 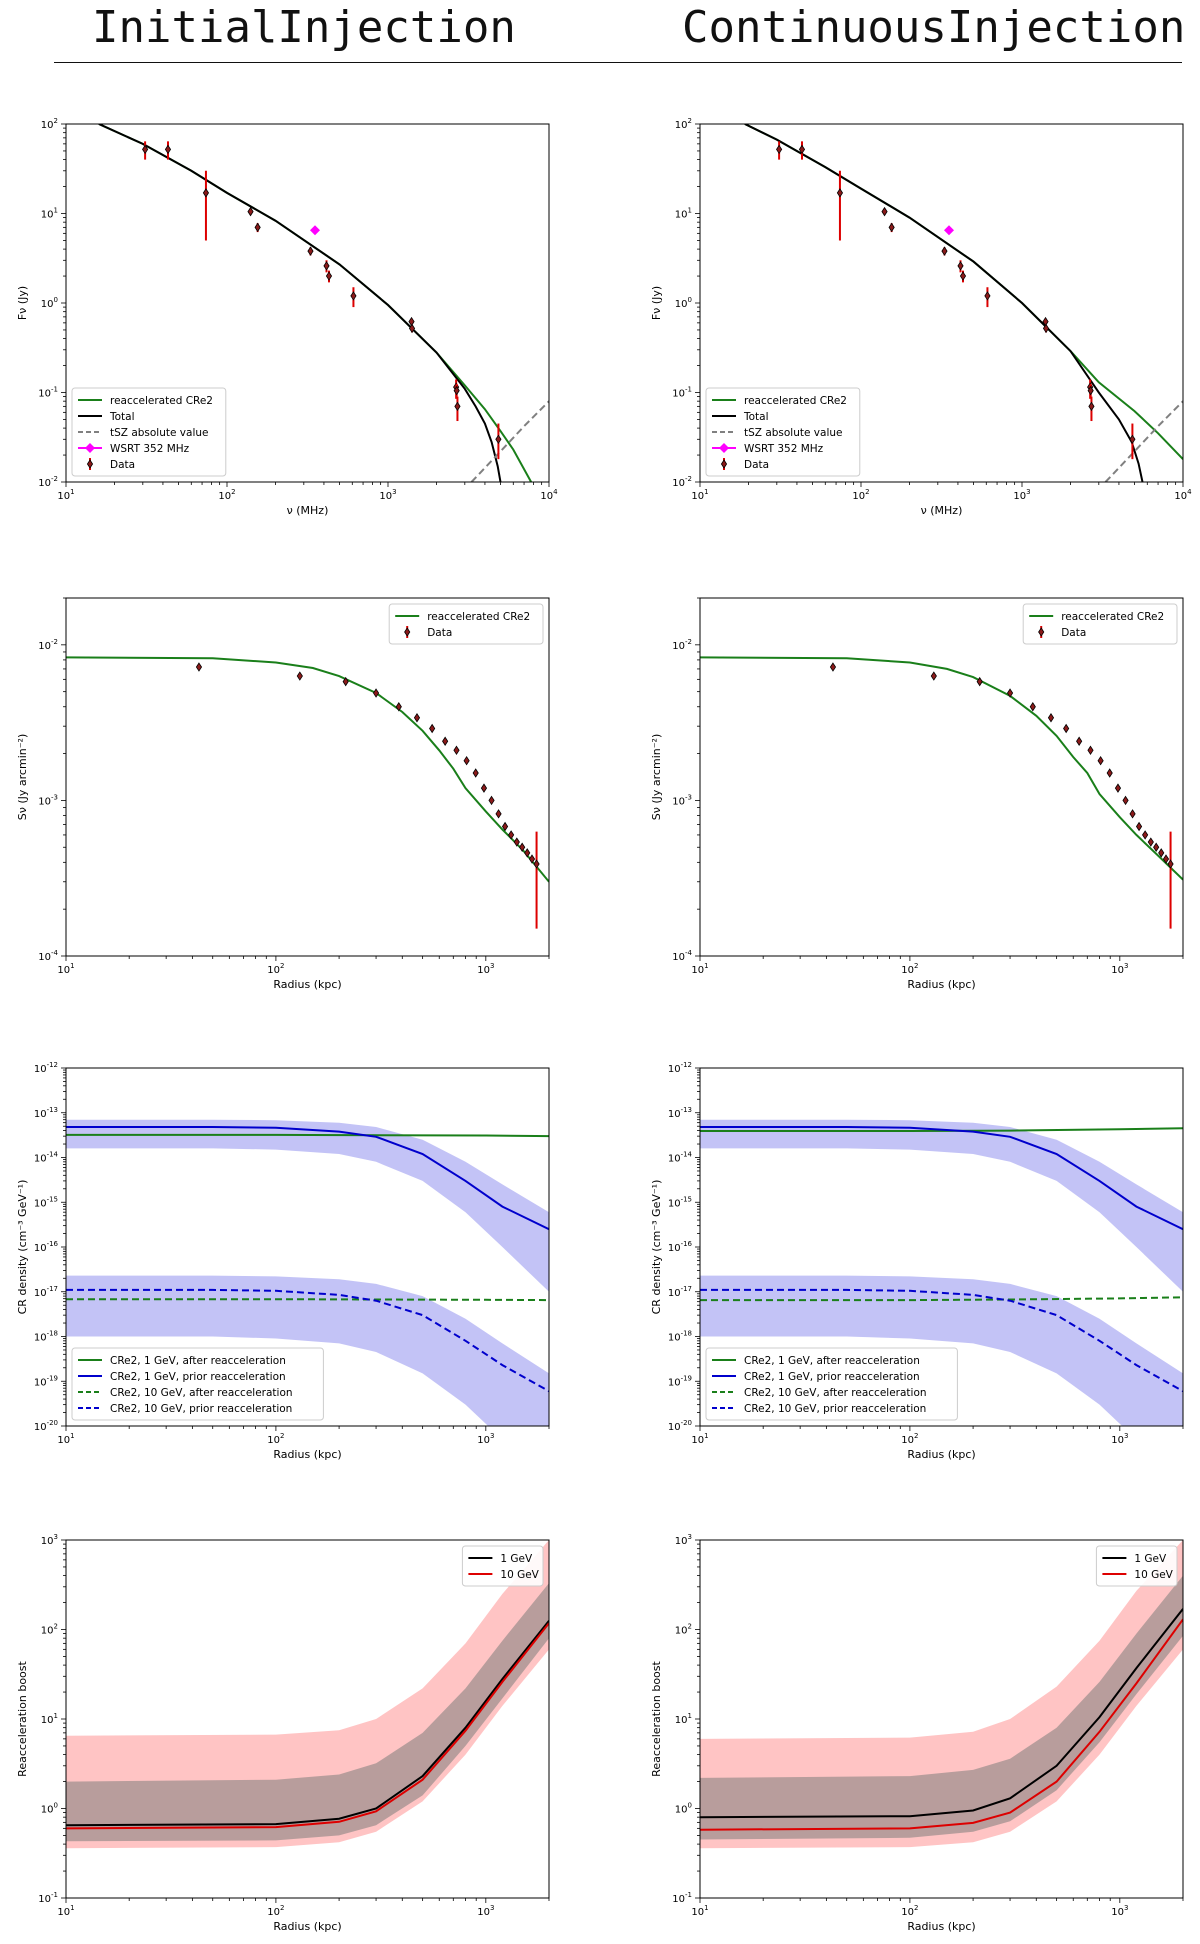 I want to click on x-axis-label: ν (MHz), so click(x=942, y=510).